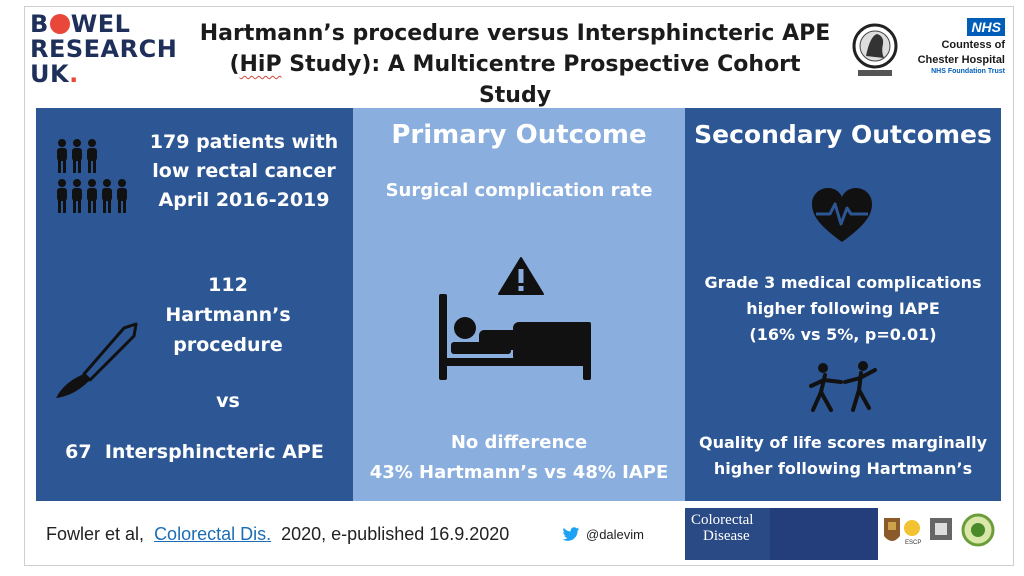 The height and width of the screenshot is (576, 1024). I want to click on iape-count: 67 Intersphincteric APE, so click(194, 452).